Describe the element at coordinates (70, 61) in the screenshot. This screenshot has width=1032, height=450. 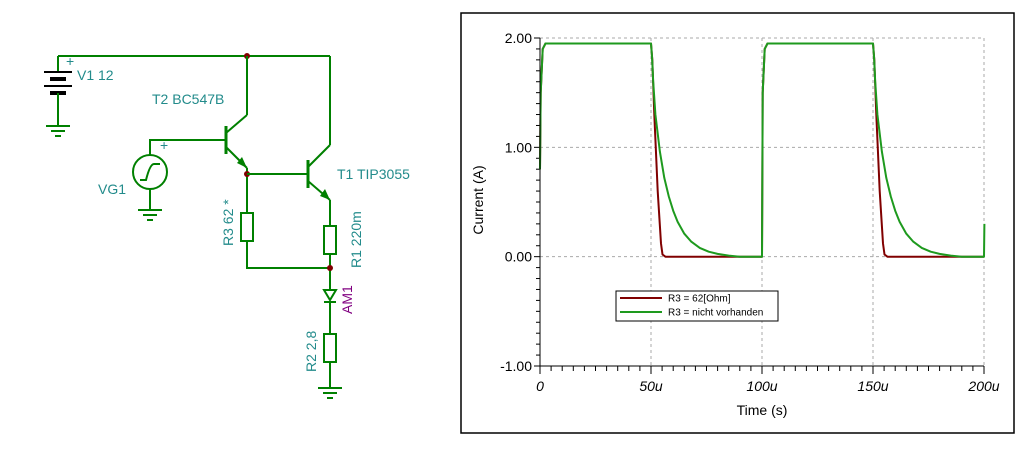
I see `v1-plus-sign: +` at that location.